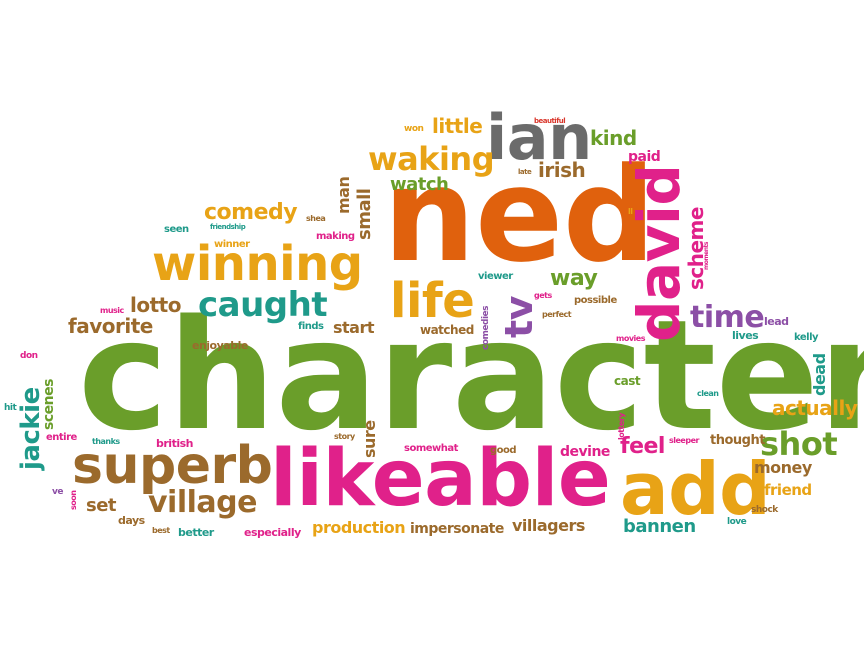  Describe the element at coordinates (359, 527) in the screenshot. I see `word-production: production` at that location.